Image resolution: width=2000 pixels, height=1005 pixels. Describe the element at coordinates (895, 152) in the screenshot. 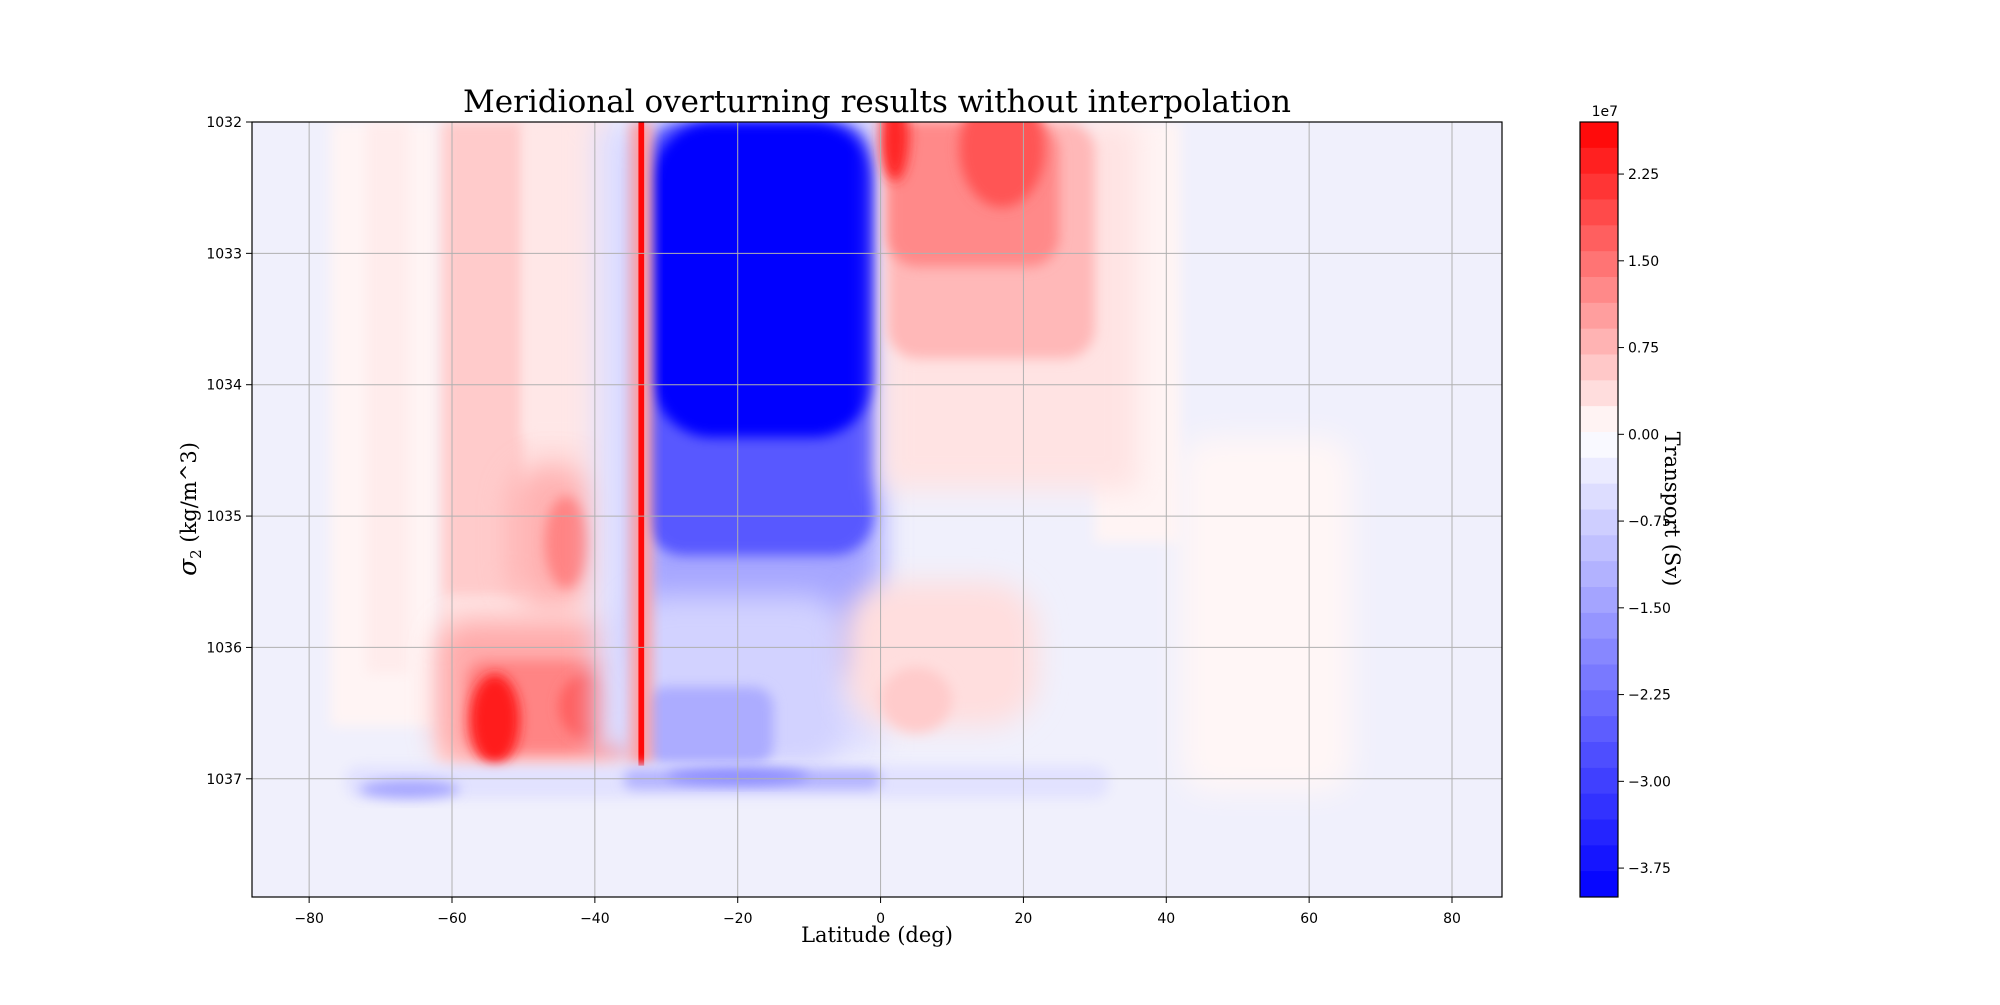

I see `north-core` at that location.